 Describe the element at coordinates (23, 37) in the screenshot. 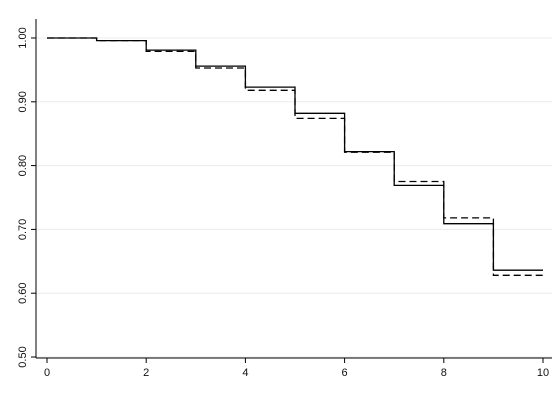

I see `y-tick-label: 1.00` at that location.